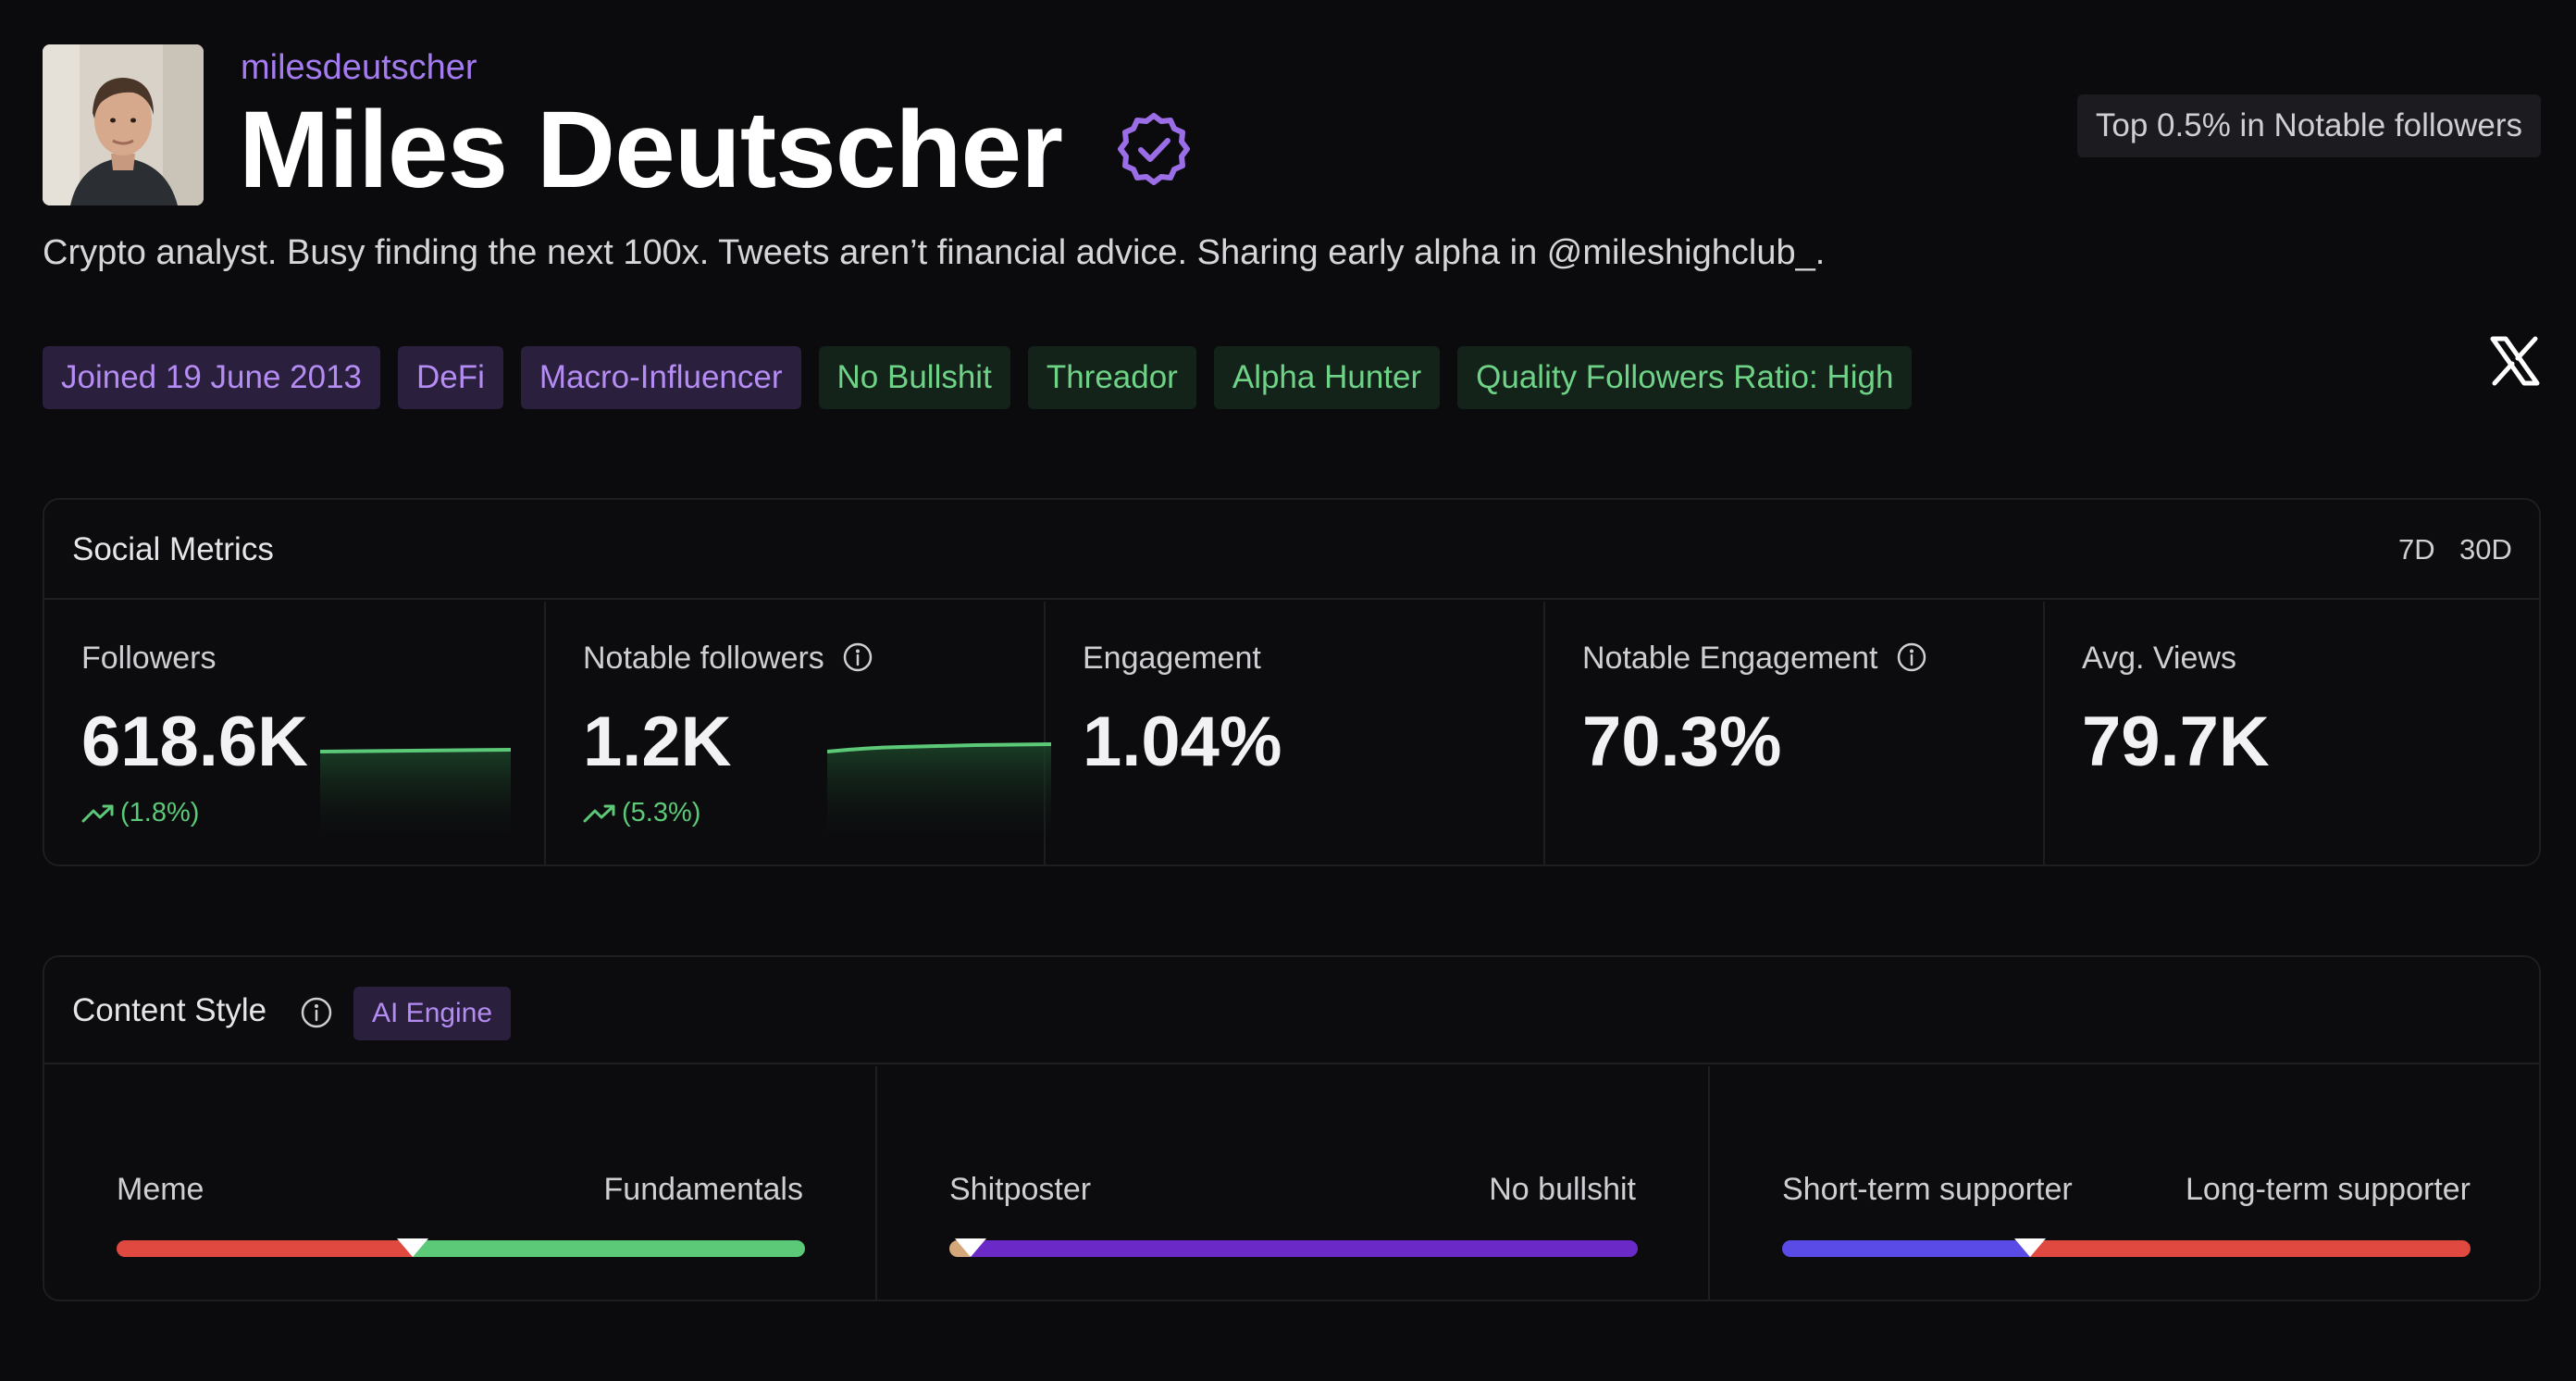  I want to click on metric-value: 1.04%, so click(1183, 742).